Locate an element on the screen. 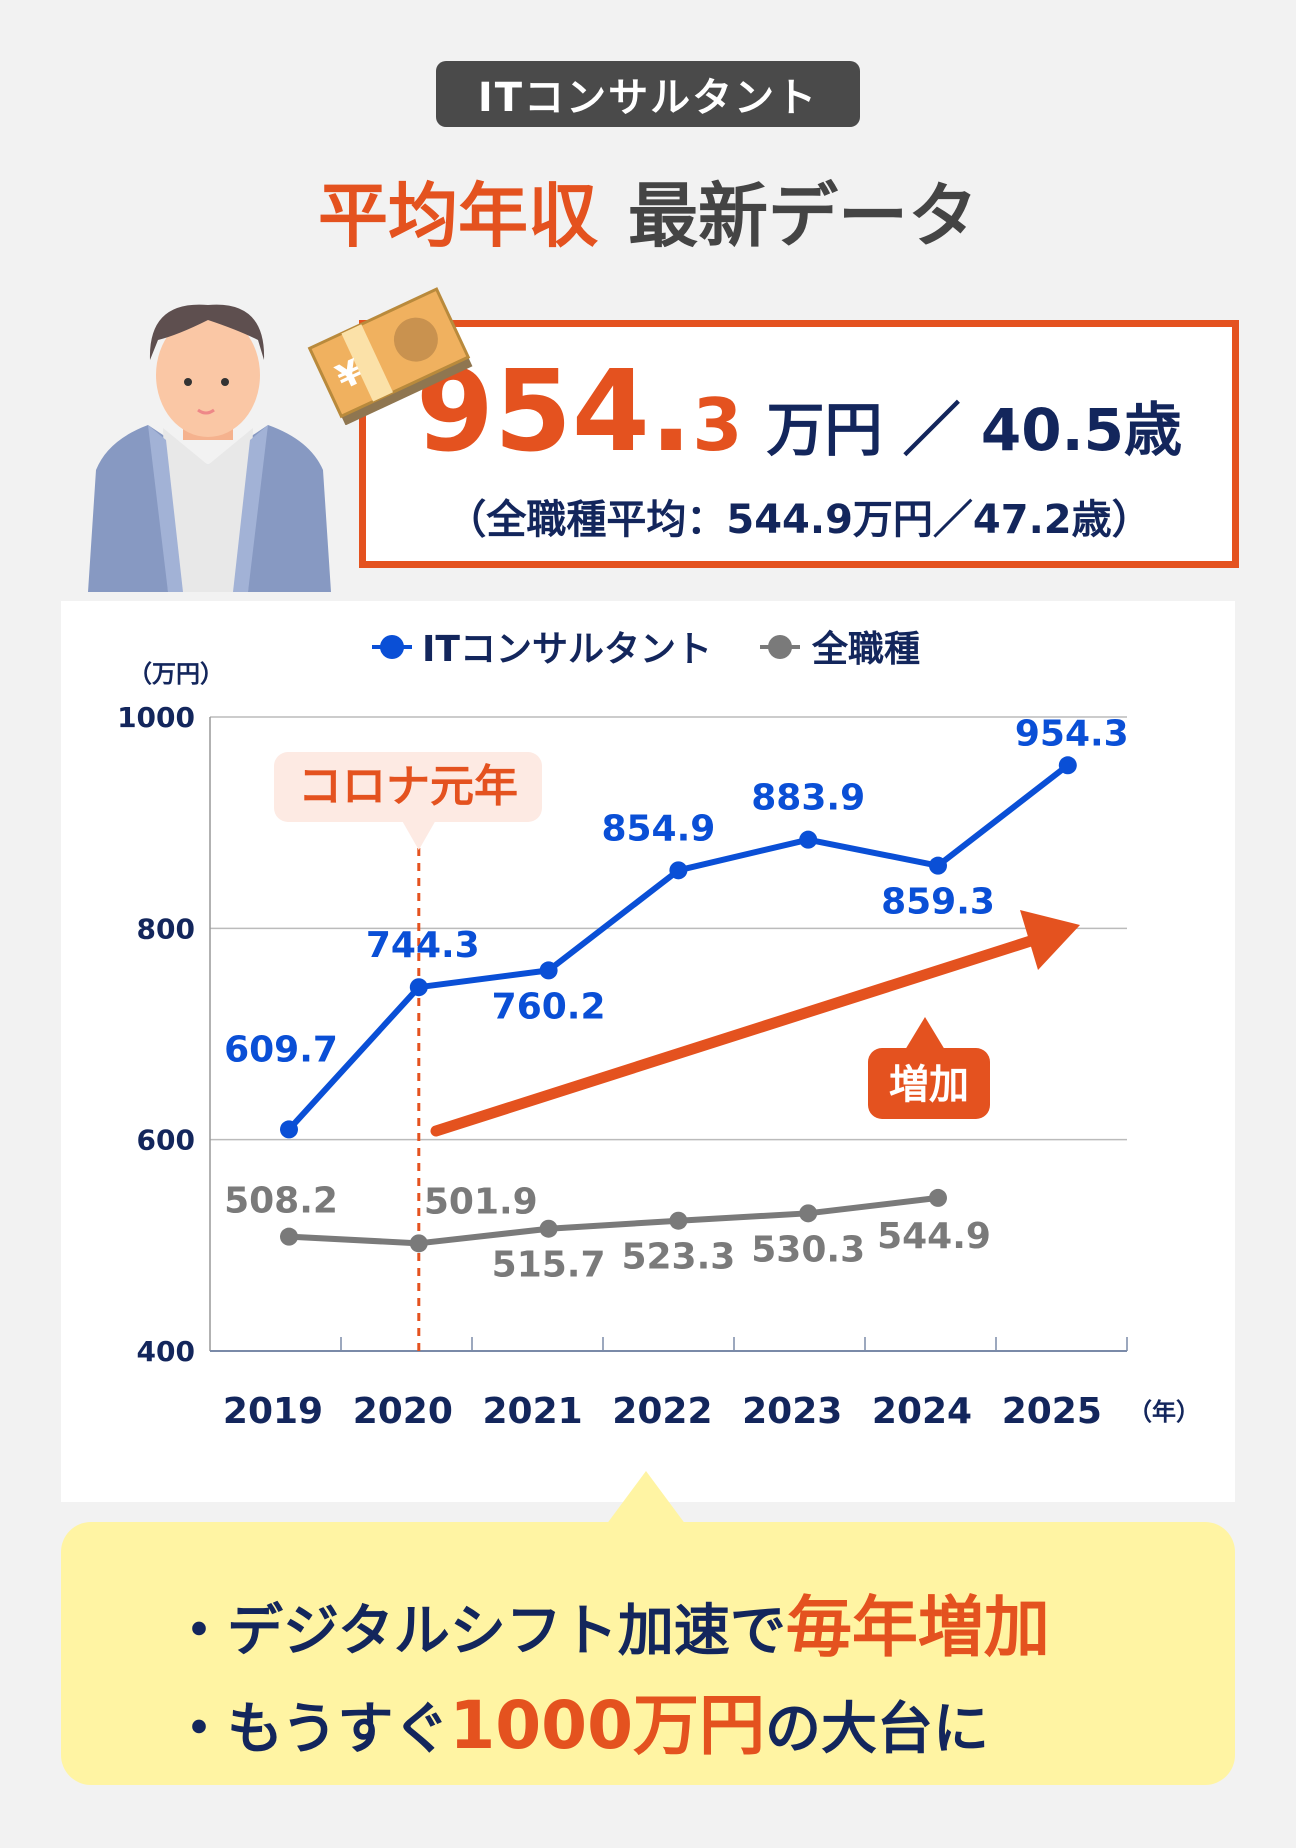 The height and width of the screenshot is (1848, 1296). trend-label: 増加 is located at coordinates (929, 1085).